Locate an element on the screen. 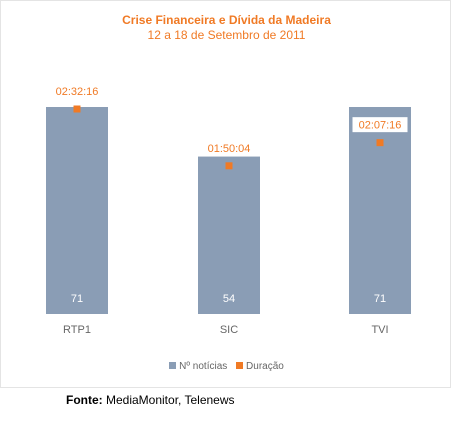 The width and height of the screenshot is (451, 422). duration-label-sic: 01:50:04 is located at coordinates (229, 149).